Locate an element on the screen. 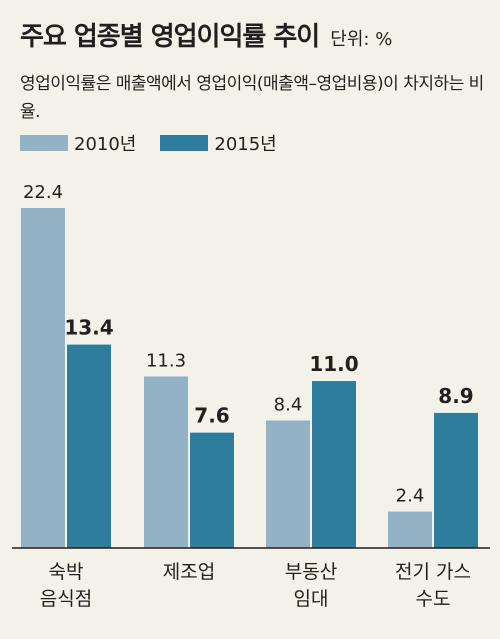  data-label-2010년-1: 11.3 is located at coordinates (166, 360).